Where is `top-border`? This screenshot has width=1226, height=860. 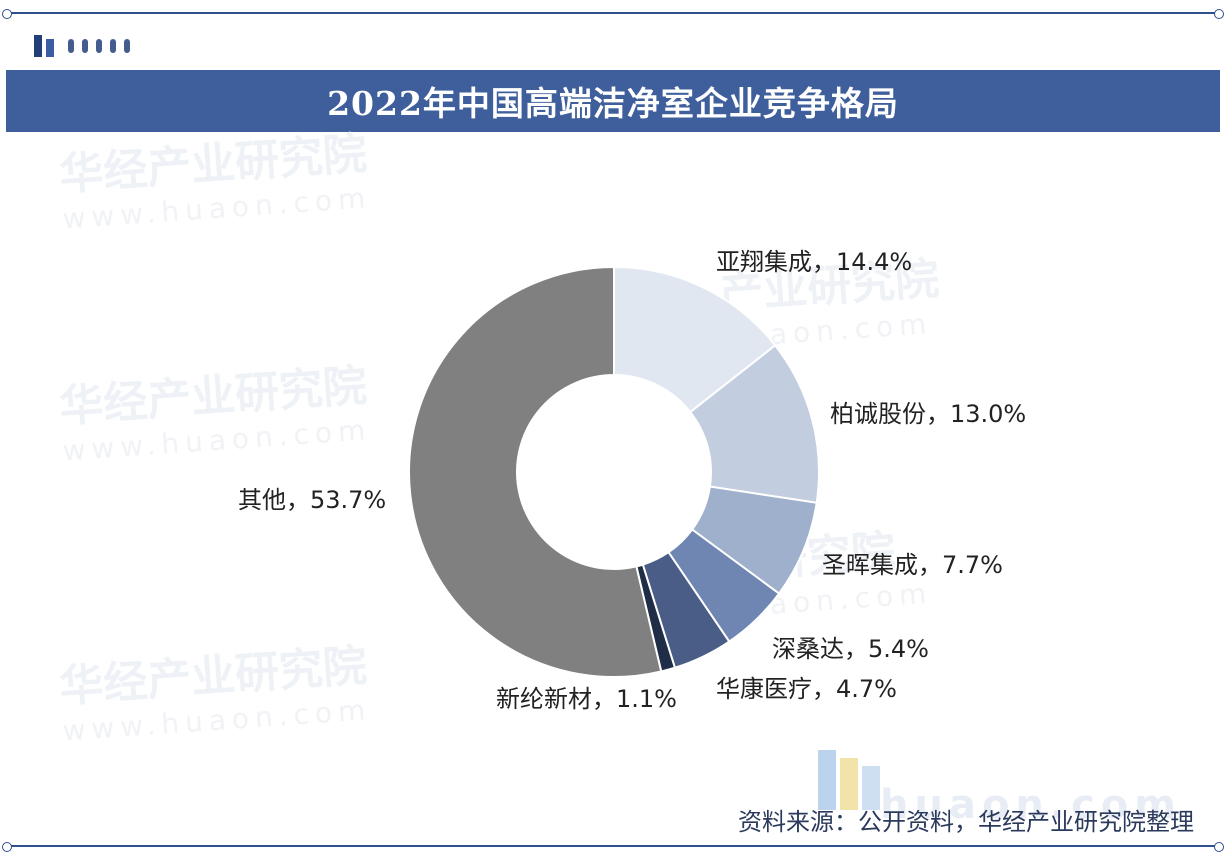
top-border is located at coordinates (613, 14).